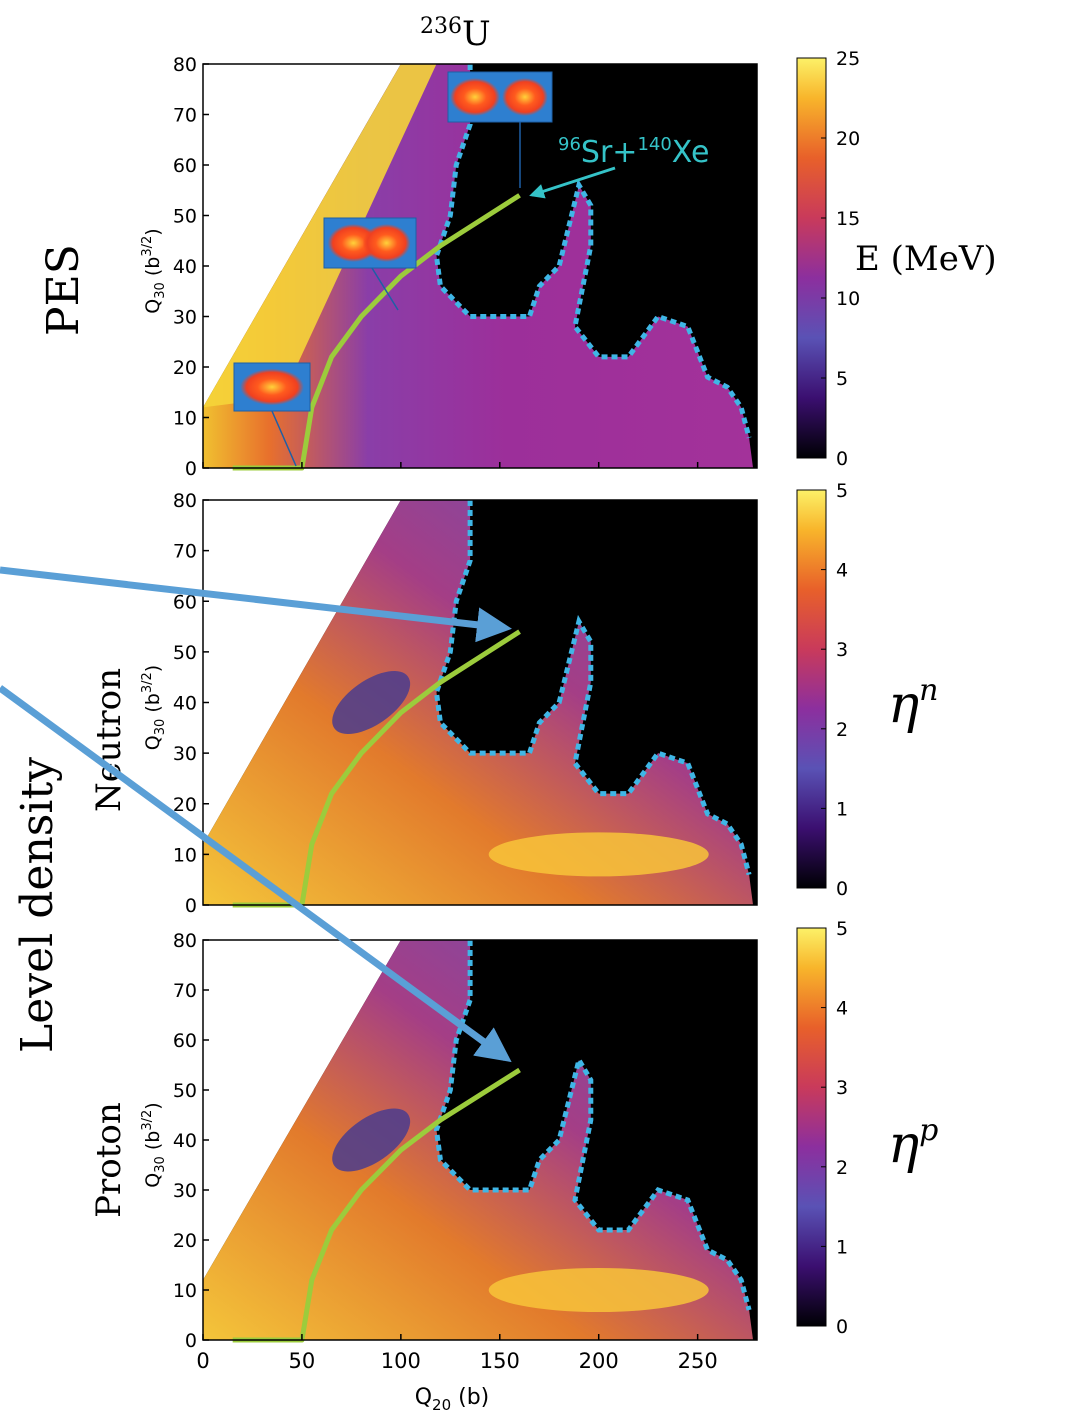  I want to click on x-tick-label: 150, so click(500, 1361).